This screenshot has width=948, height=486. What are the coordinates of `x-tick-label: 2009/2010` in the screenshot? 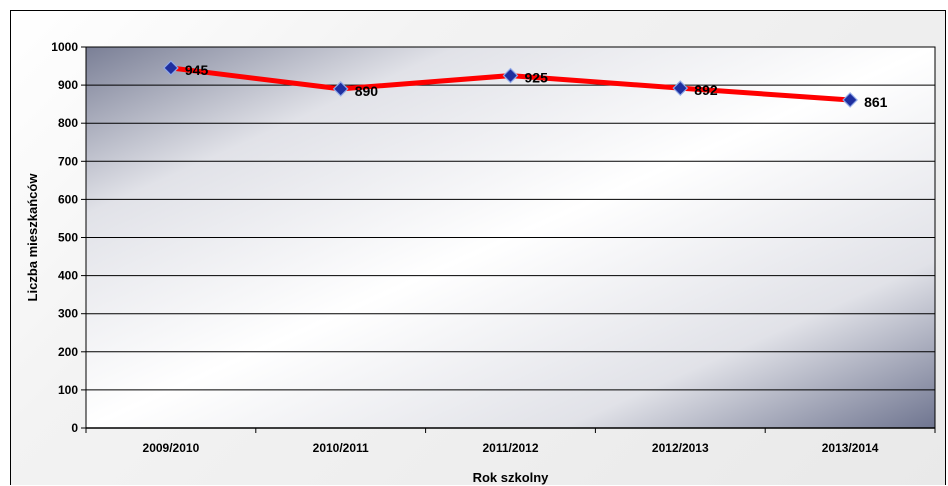 It's located at (171, 448).